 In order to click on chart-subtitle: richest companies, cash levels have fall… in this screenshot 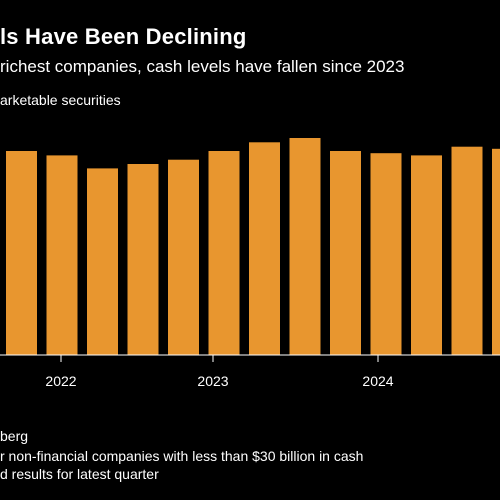, I will do `click(202, 66)`.